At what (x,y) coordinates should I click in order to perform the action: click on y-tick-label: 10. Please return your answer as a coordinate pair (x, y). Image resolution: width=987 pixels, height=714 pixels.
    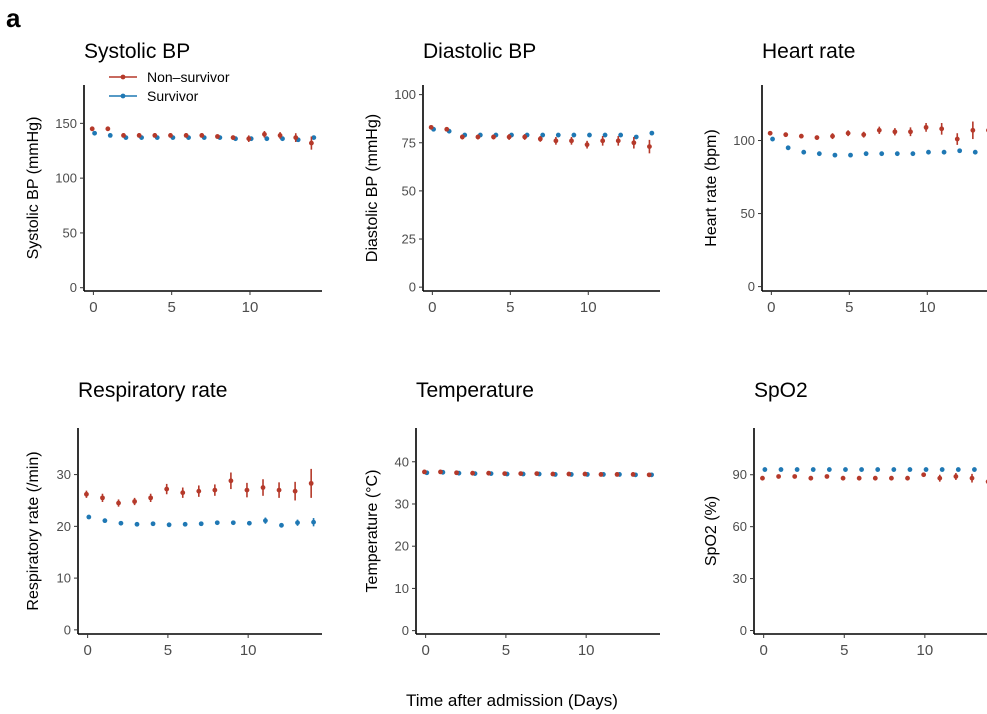
    Looking at the image, I should click on (64, 578).